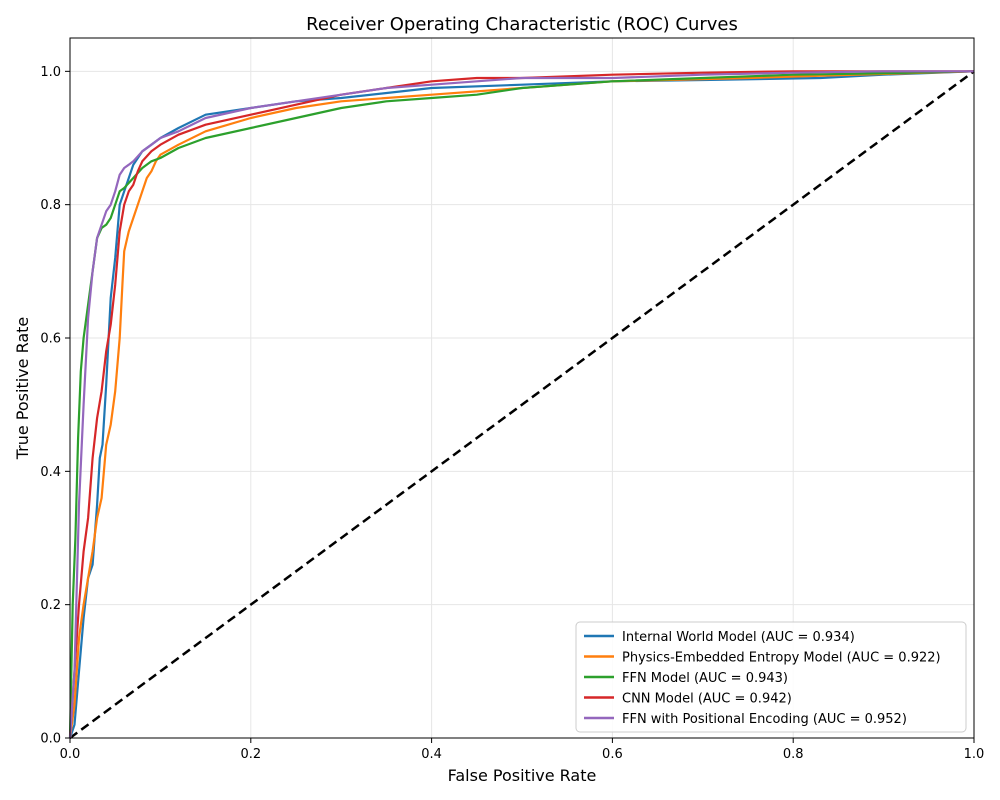 Image resolution: width=1000 pixels, height=800 pixels. What do you see at coordinates (50, 205) in the screenshot?
I see `y-tick-label: 0.8` at bounding box center [50, 205].